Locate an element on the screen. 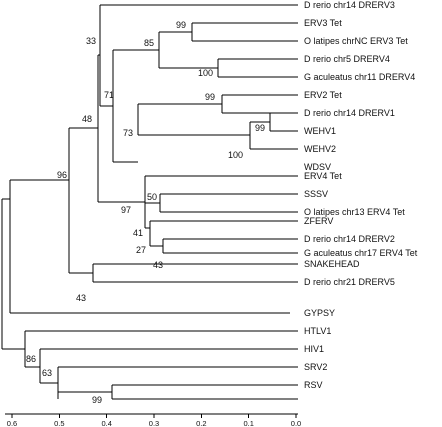 The height and width of the screenshot is (427, 442). scale-tick-label: 0.4 is located at coordinates (106, 423).